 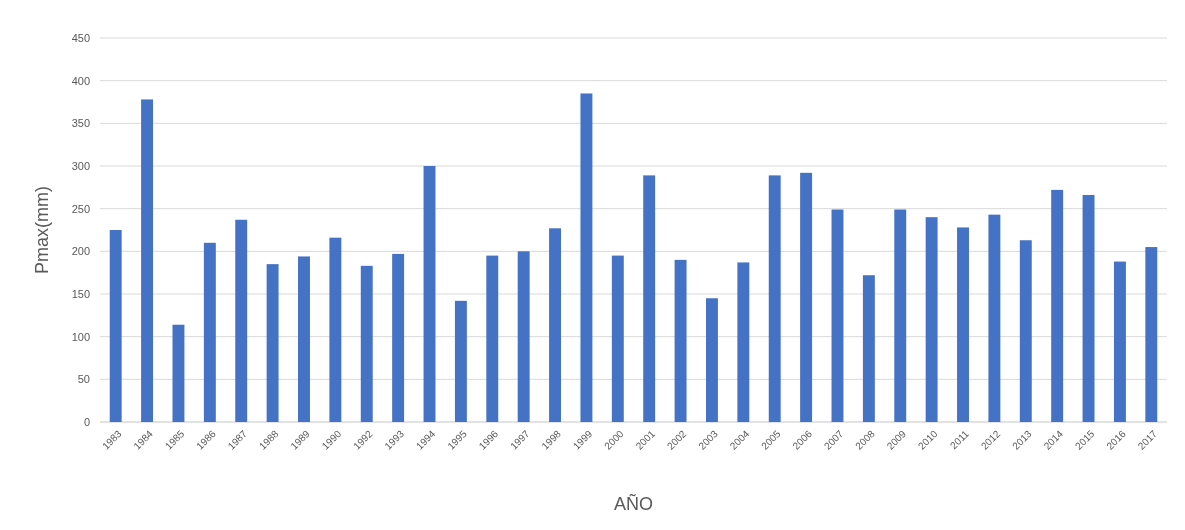 I want to click on y-tick-label: 50, so click(x=83, y=379).